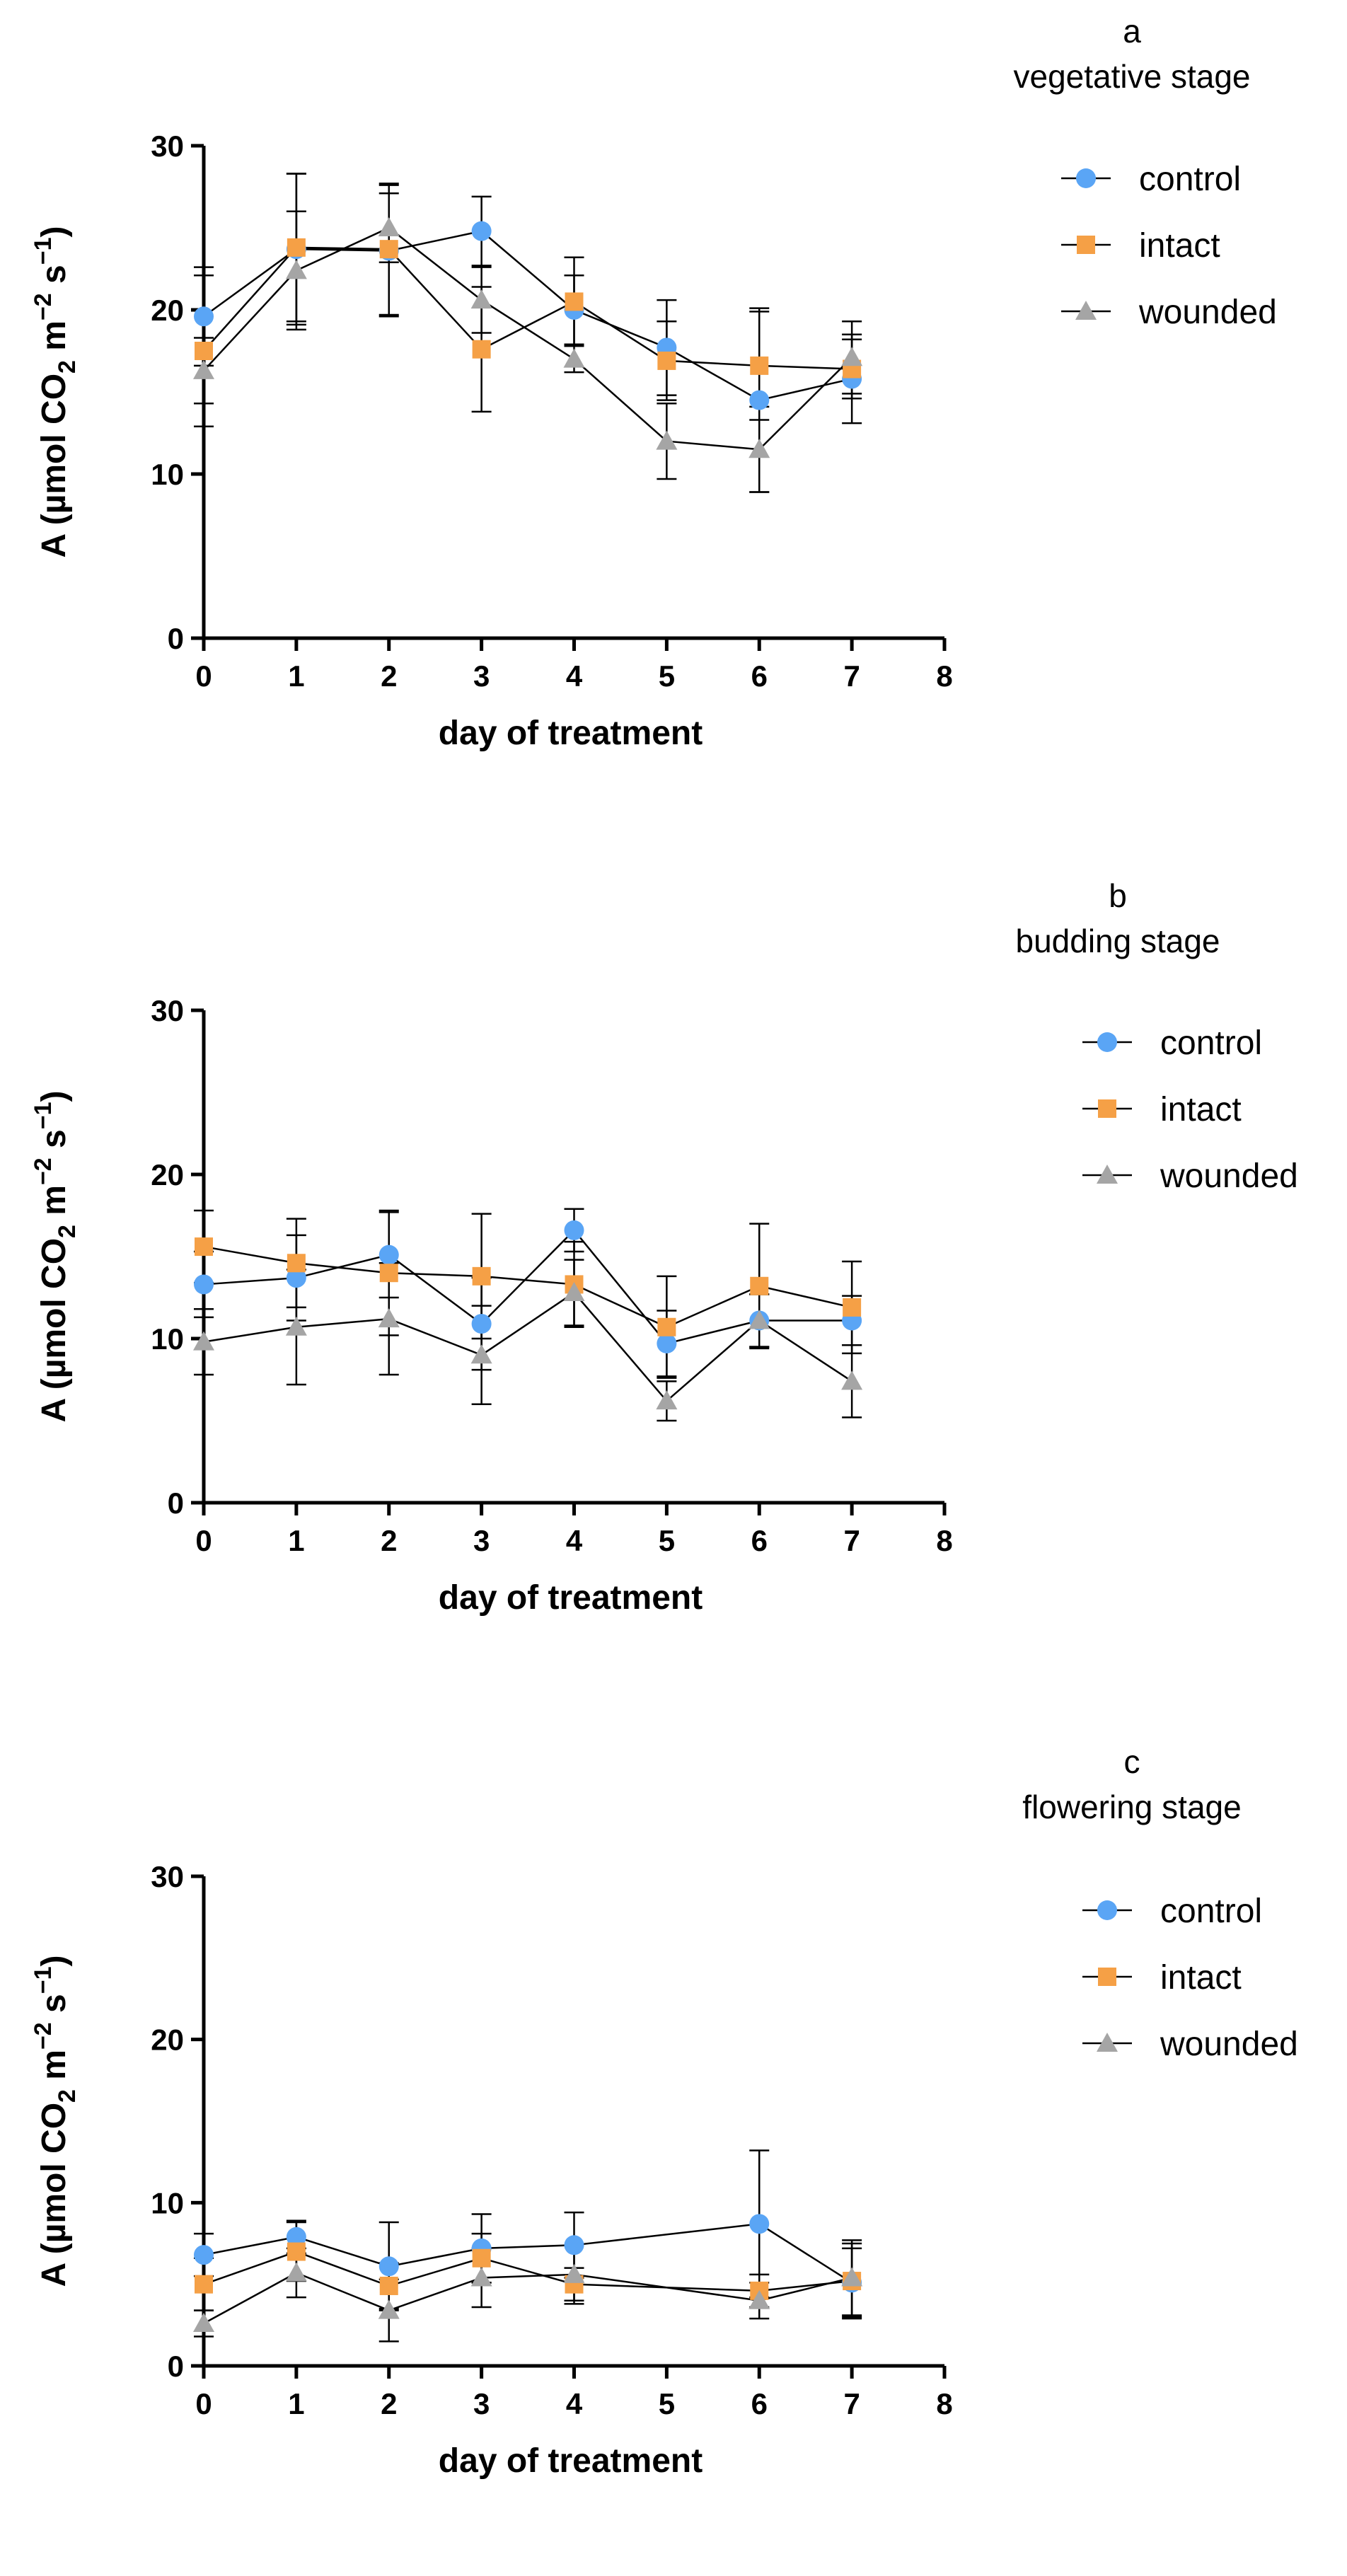 The image size is (1347, 2576). I want to click on legend-label: wounded, so click(1229, 1176).